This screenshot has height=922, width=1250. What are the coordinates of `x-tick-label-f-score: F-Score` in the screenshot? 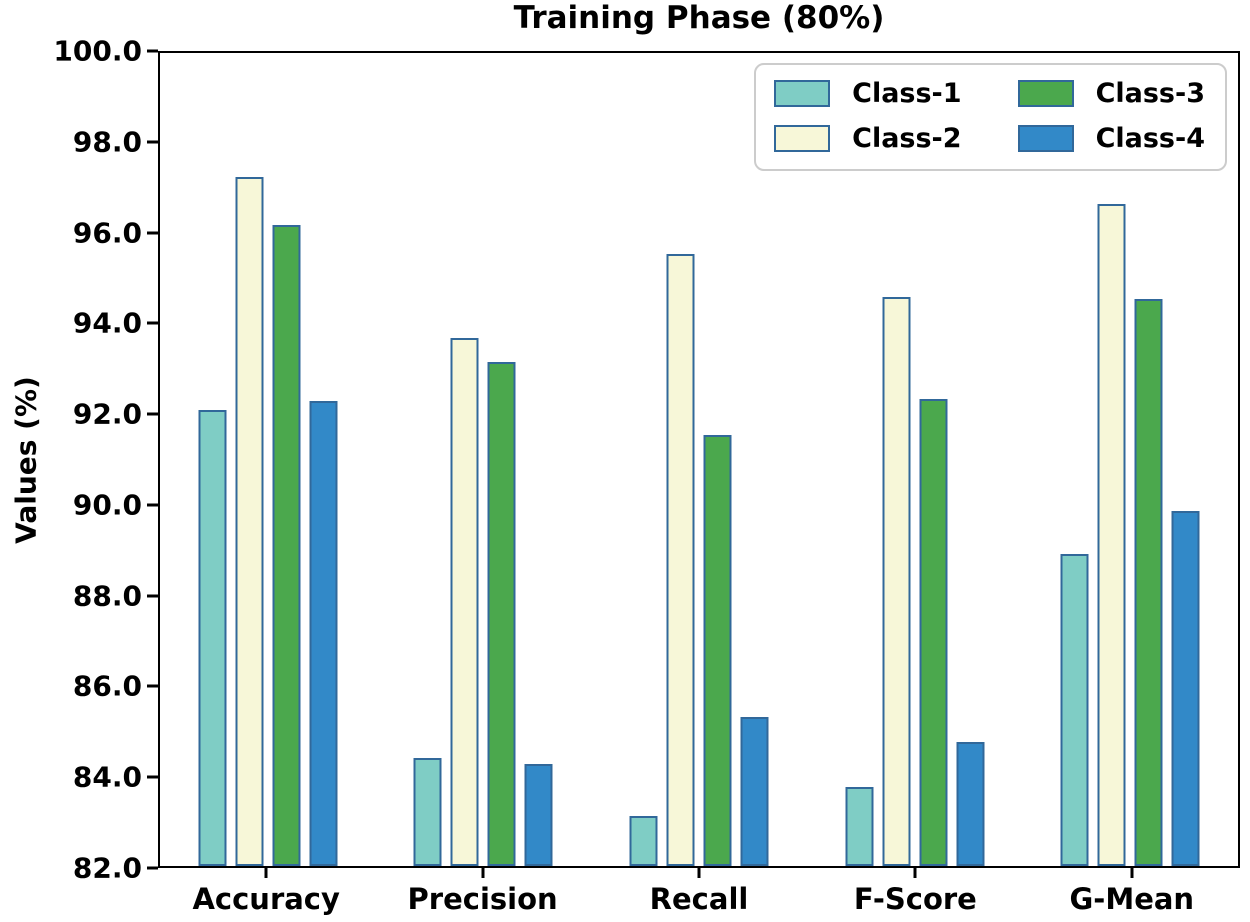 It's located at (915, 899).